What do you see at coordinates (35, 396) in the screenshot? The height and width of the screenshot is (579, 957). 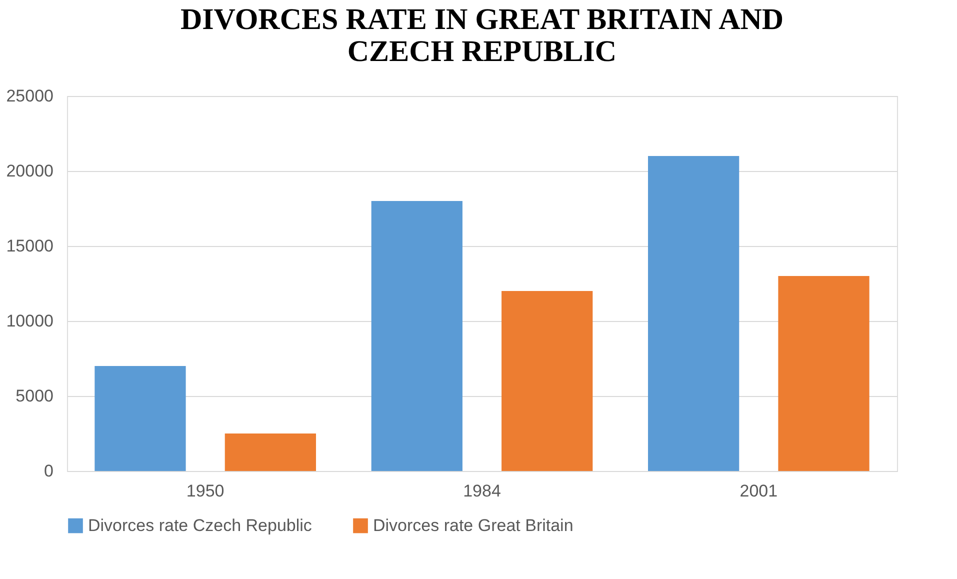 I see `y-tick-label: 5000` at bounding box center [35, 396].